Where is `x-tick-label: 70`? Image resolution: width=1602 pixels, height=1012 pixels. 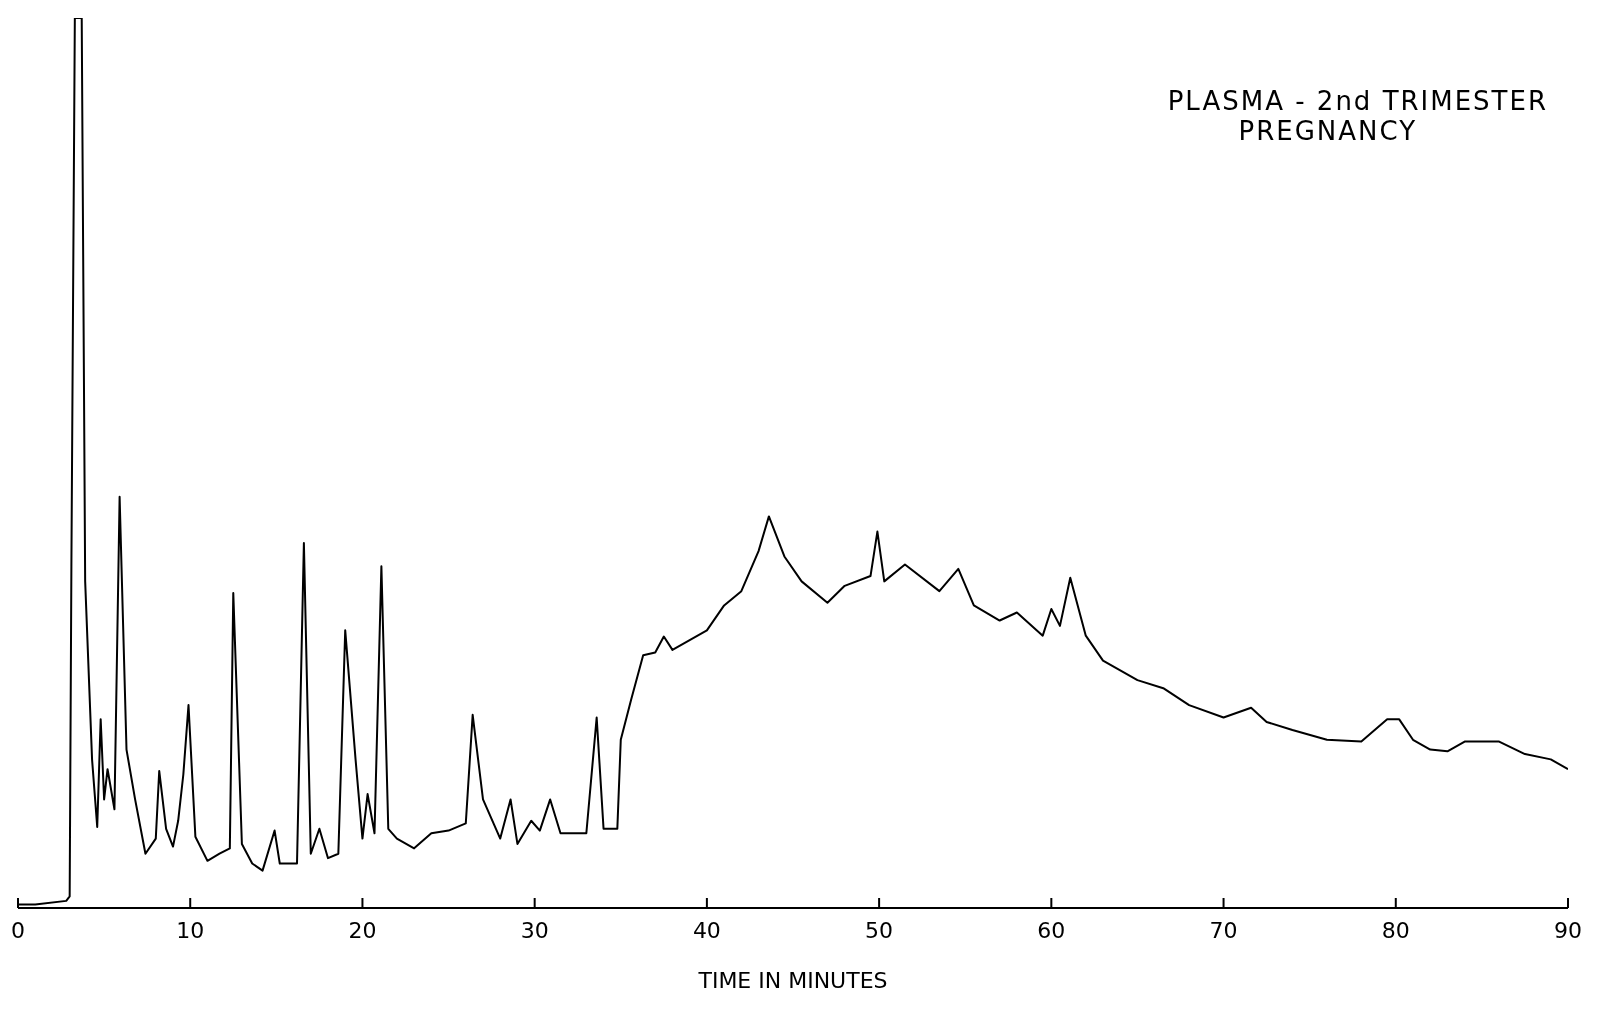 x-tick-label: 70 is located at coordinates (1223, 930).